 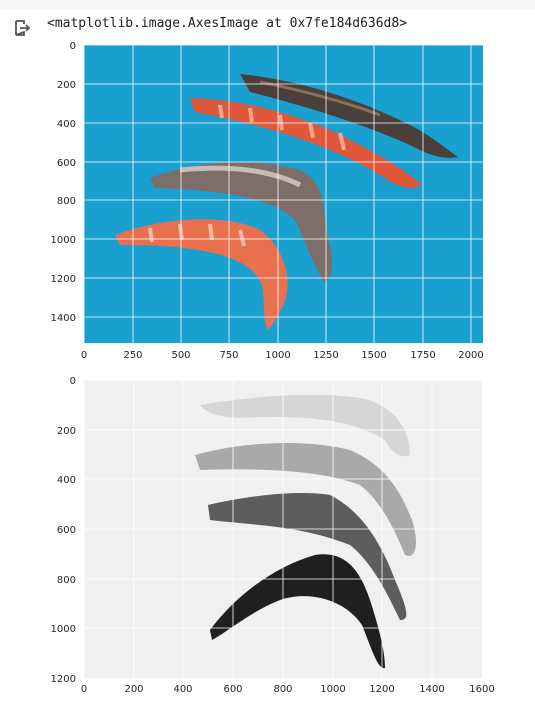 I want to click on photo-y-tick: 0, so click(x=73, y=46).